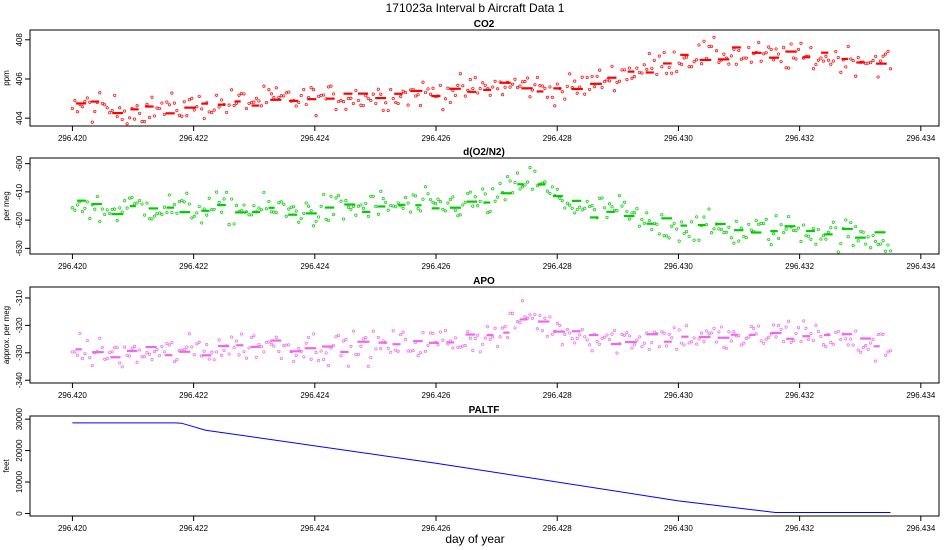 This screenshot has width=950, height=550. I want to click on panel-title: APO, so click(484, 281).